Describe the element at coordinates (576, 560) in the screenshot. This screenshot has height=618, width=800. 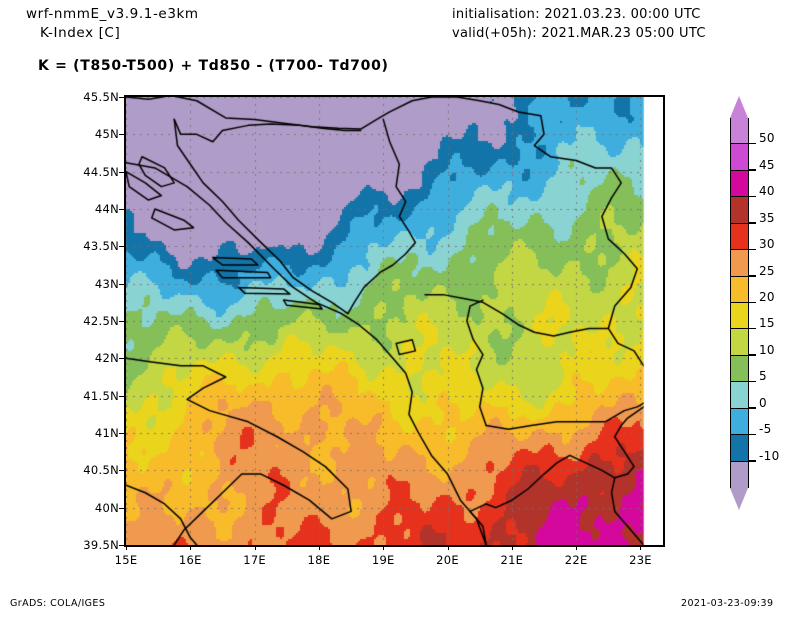
I see `longitude-tick-label: 22E` at that location.